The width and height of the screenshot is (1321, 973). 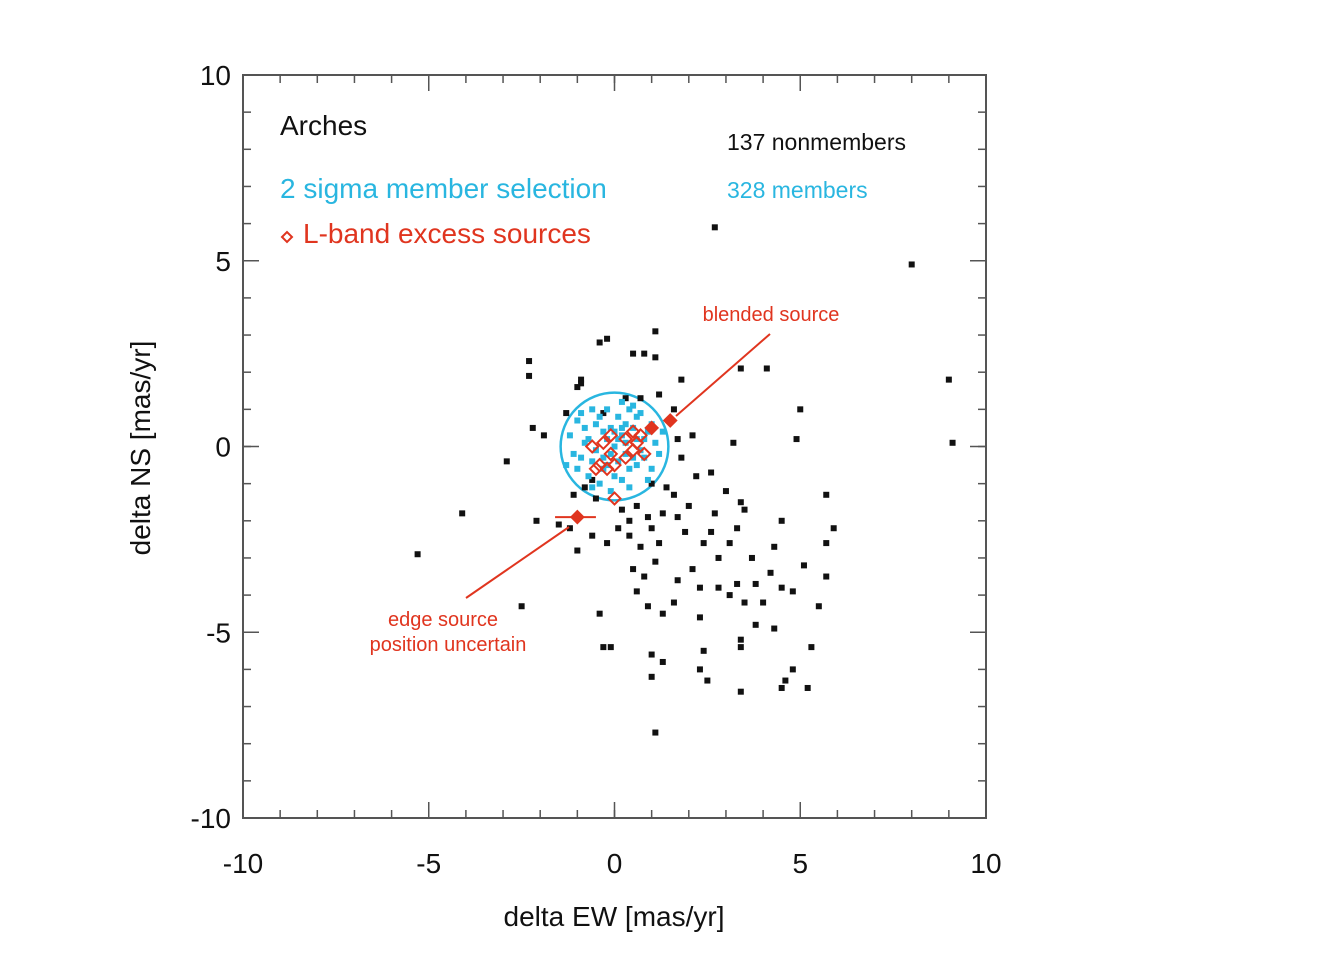 What do you see at coordinates (443, 620) in the screenshot?
I see `edge-source-annotation: edge source` at bounding box center [443, 620].